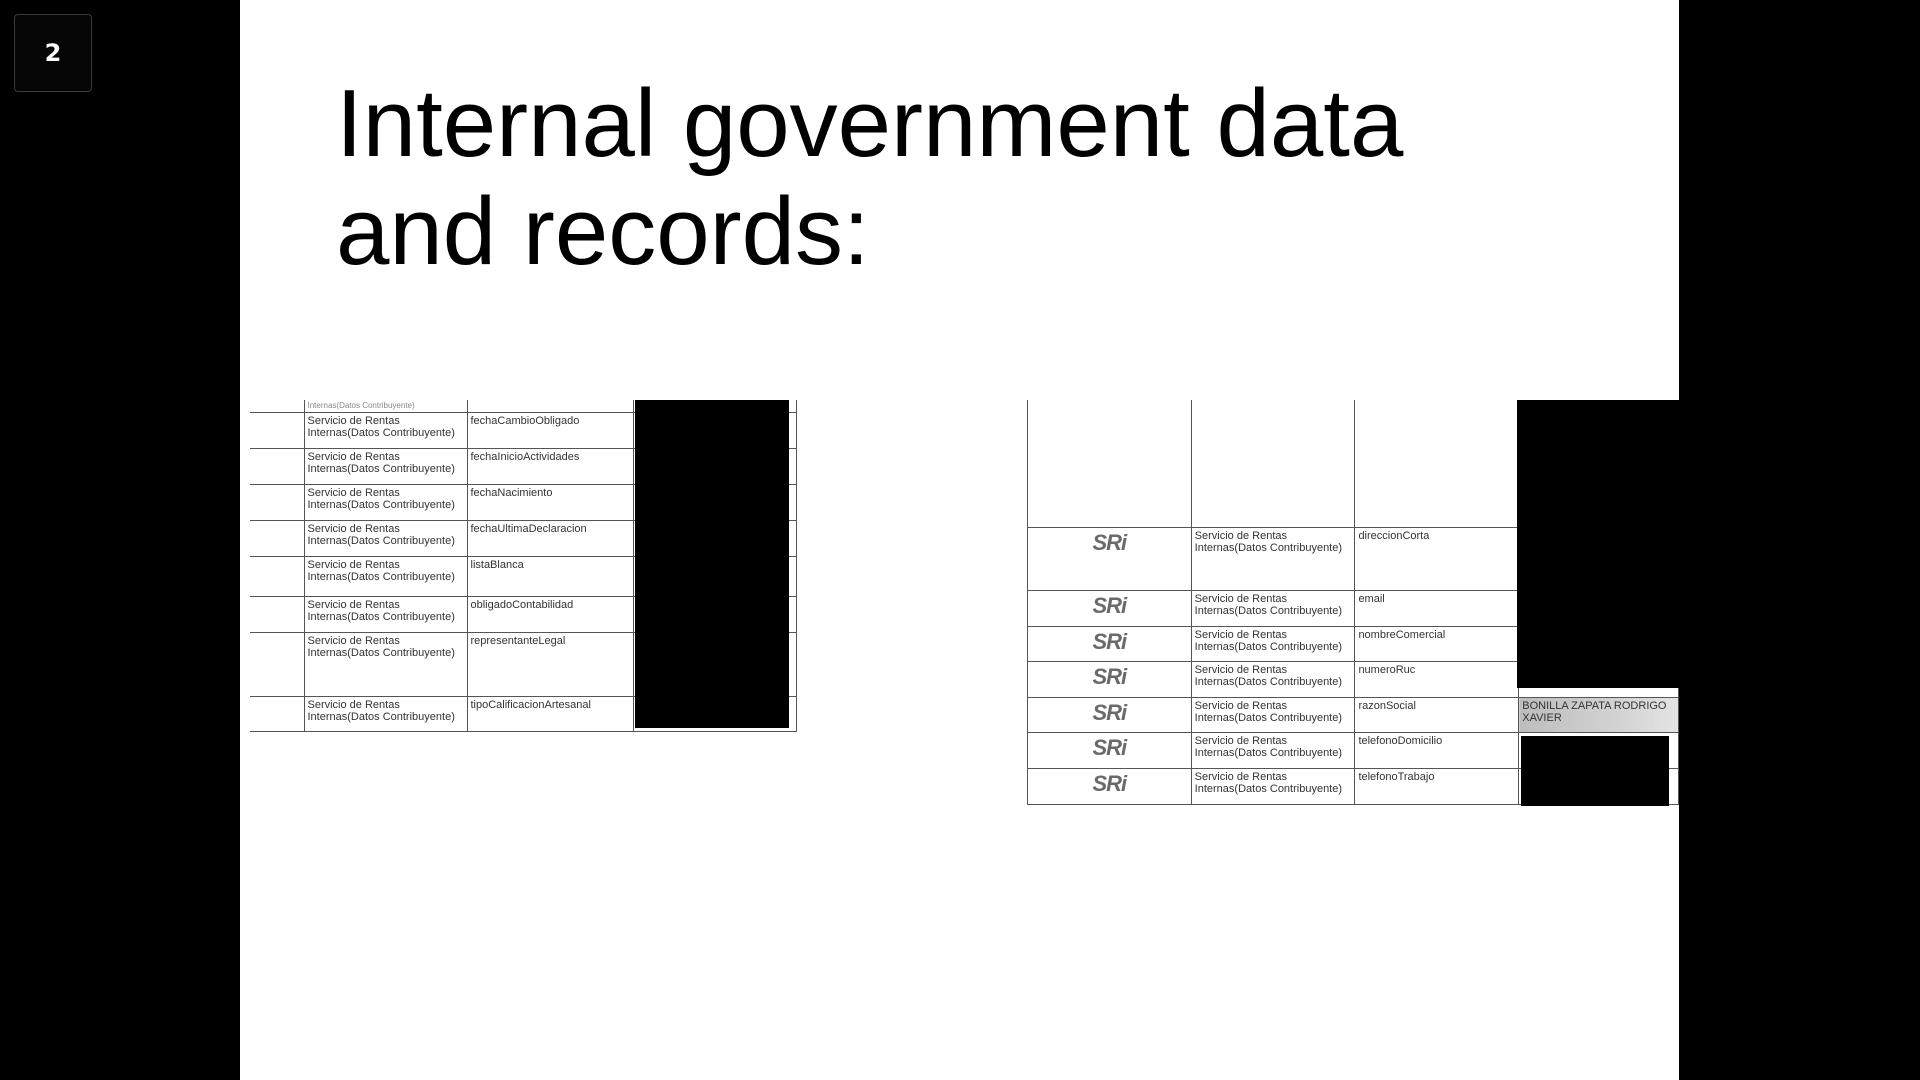 The image size is (1920, 1080). I want to click on field-cell: direccionCorta, so click(1437, 558).